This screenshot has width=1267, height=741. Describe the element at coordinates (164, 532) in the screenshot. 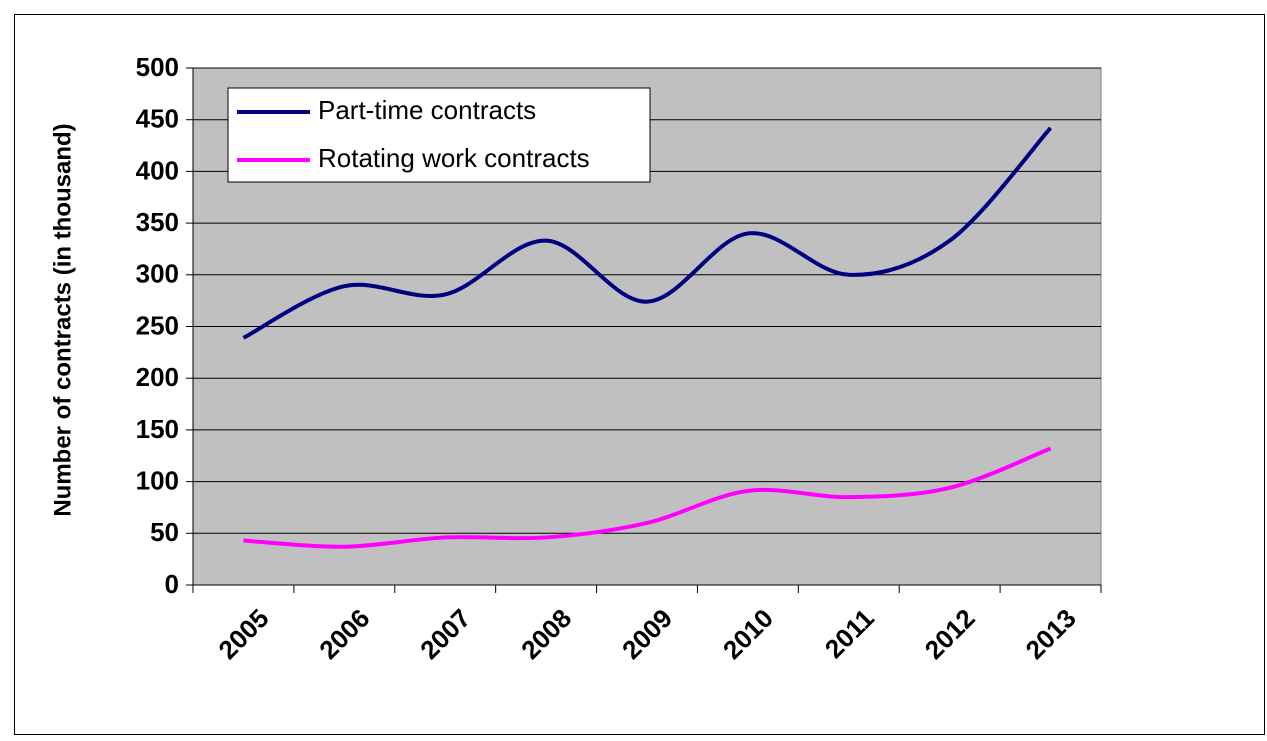

I see `y-tick-label: 50` at that location.